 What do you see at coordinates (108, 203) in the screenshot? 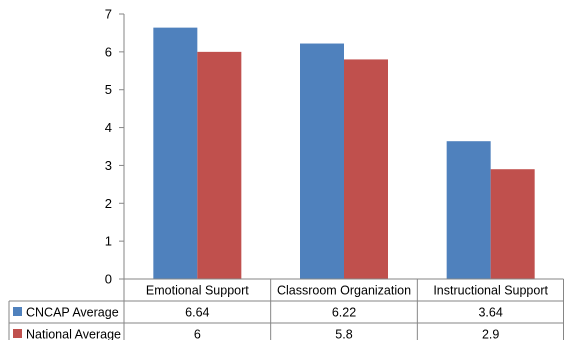
I see `y-tick-label: 2` at bounding box center [108, 203].